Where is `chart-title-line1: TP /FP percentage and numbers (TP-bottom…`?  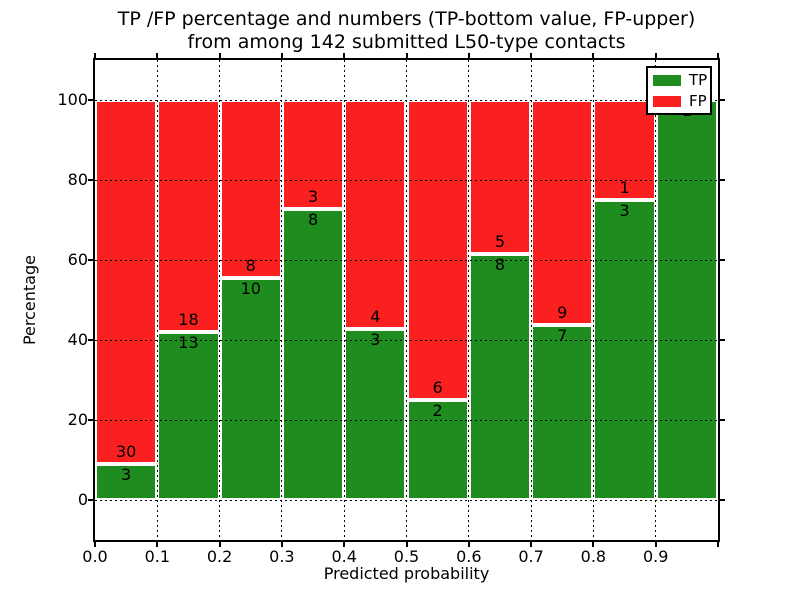
chart-title-line1: TP /FP percentage and numbers (TP-bottom… is located at coordinates (406, 19).